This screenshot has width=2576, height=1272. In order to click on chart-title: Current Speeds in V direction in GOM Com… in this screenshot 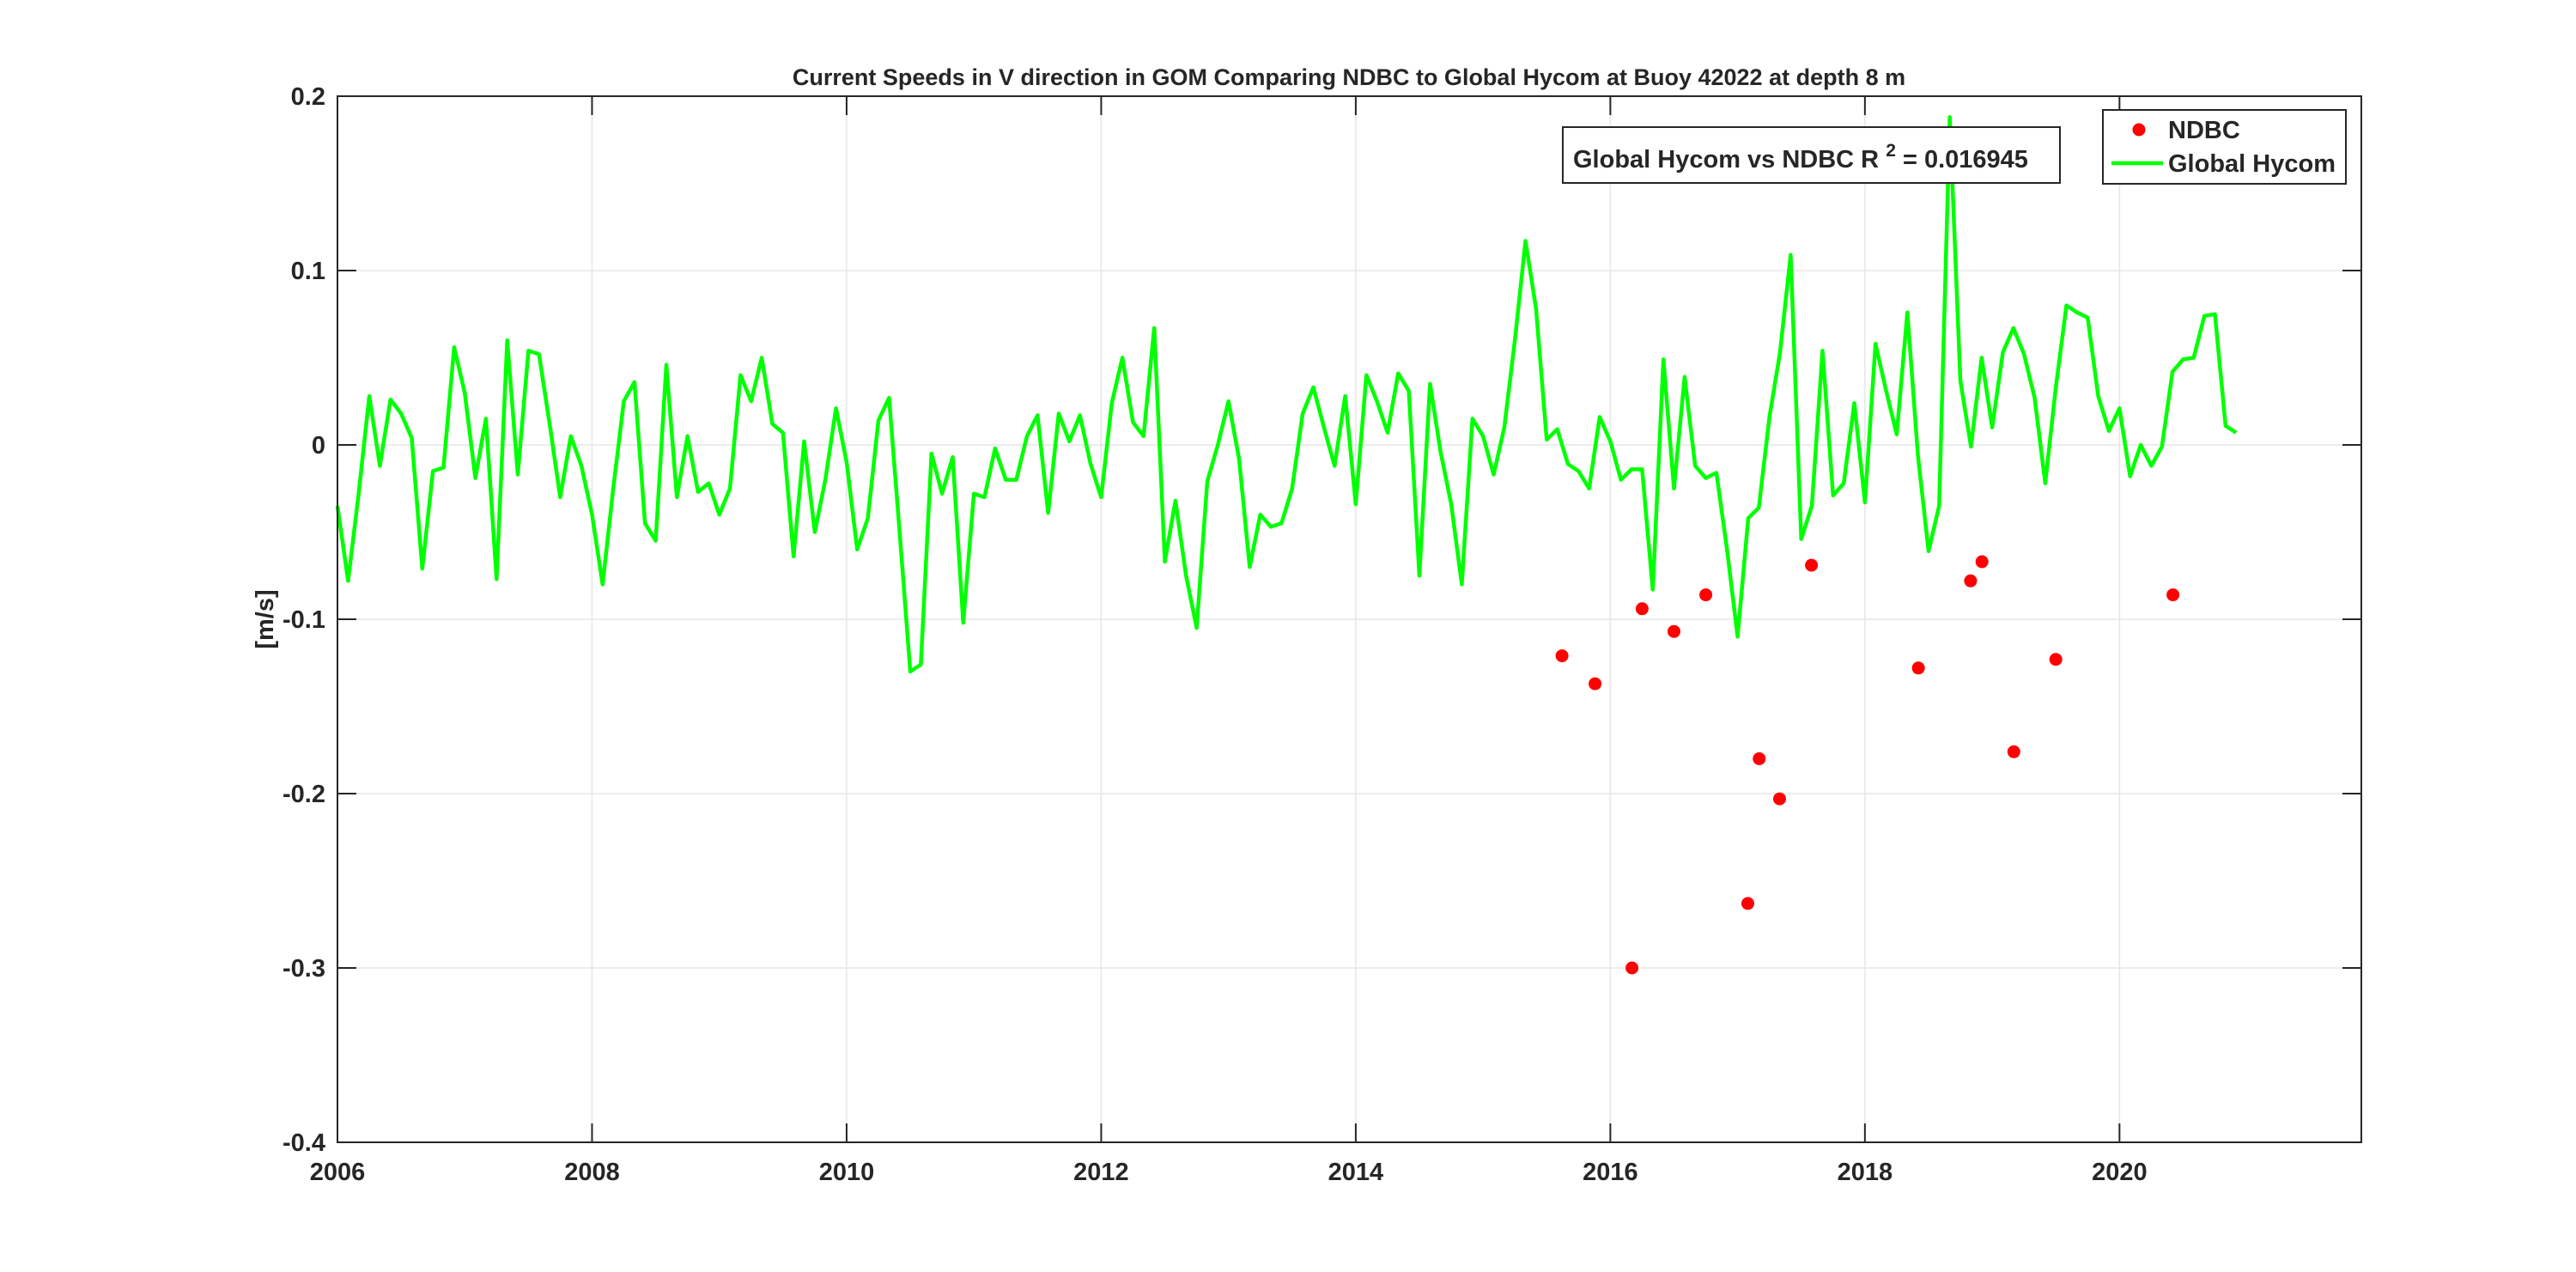, I will do `click(1349, 77)`.